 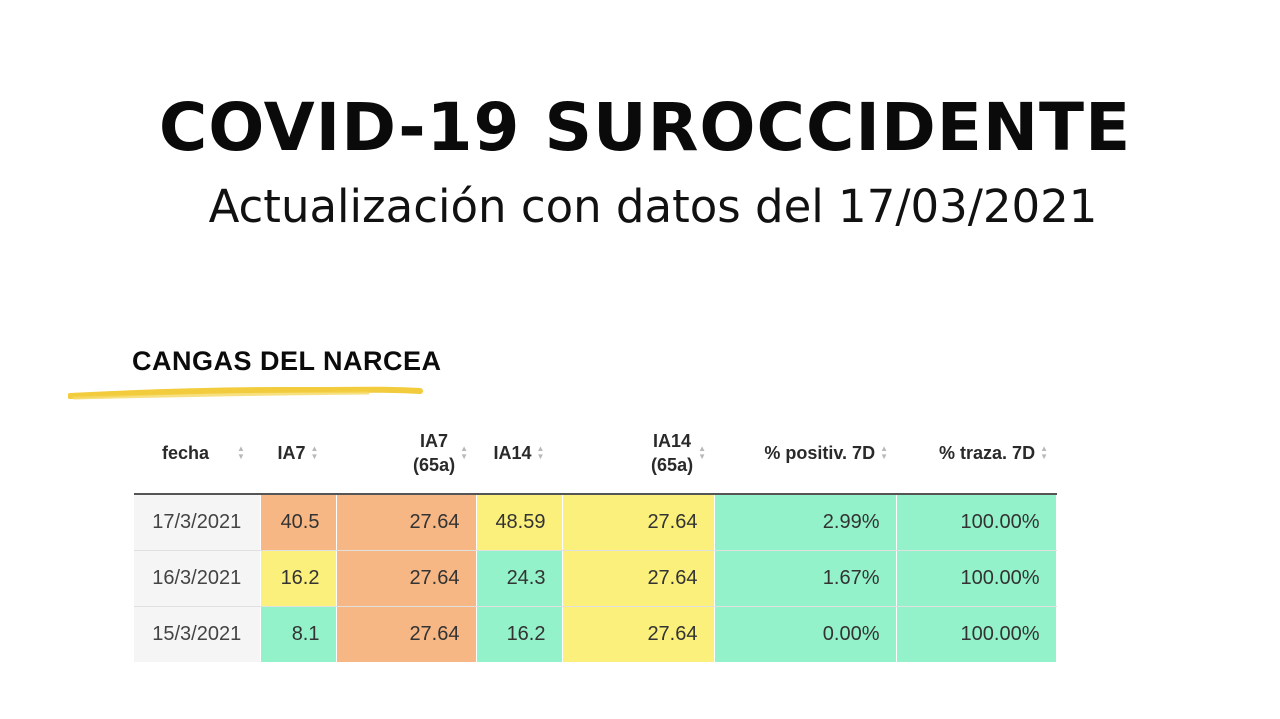 I want to click on column-header-fecha: fecha ▲ ▼, so click(x=197, y=454).